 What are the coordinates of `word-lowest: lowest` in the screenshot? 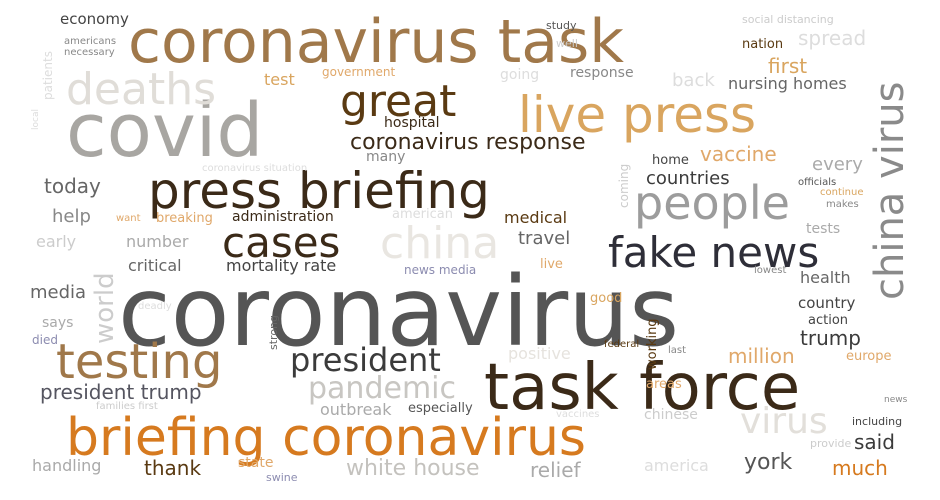 It's located at (770, 270).